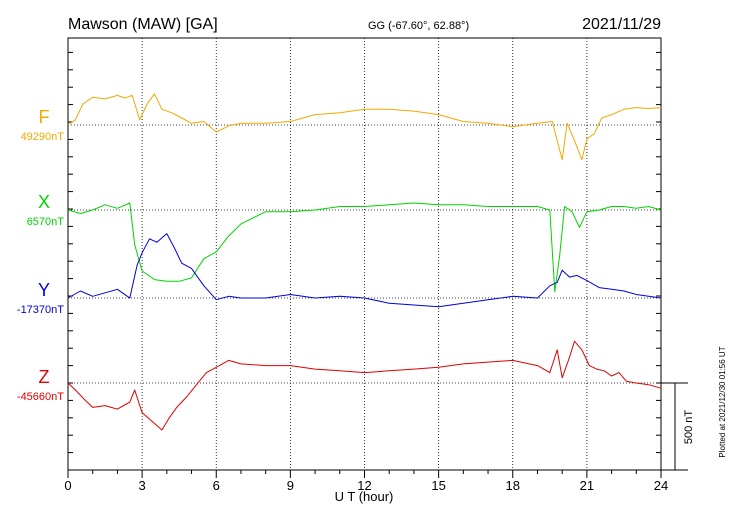  Describe the element at coordinates (67, 485) in the screenshot. I see `x-tick-label: 0` at that location.